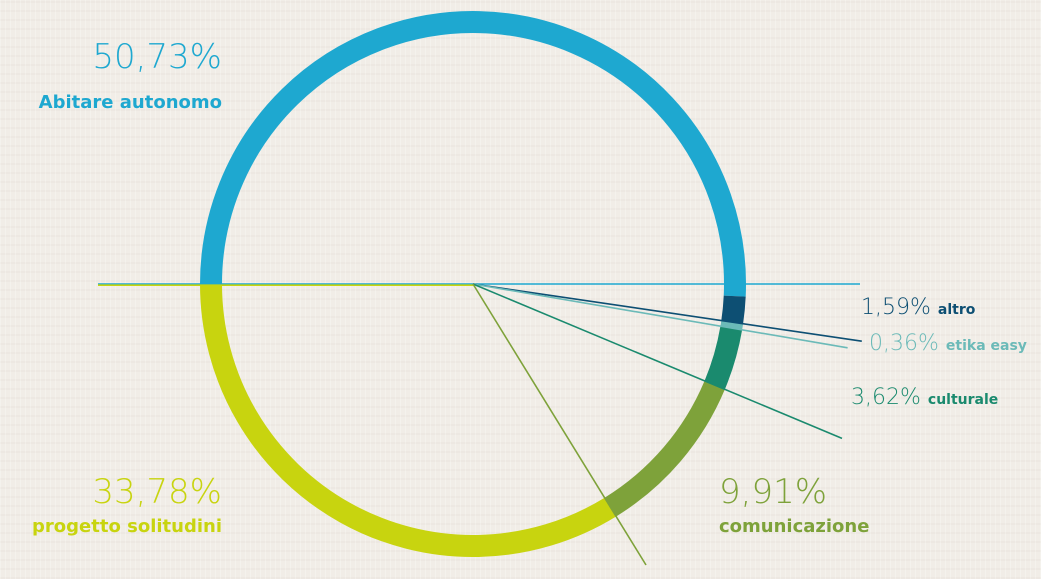 The height and width of the screenshot is (579, 1041). I want to click on label-culturale-name: culturale, so click(963, 400).